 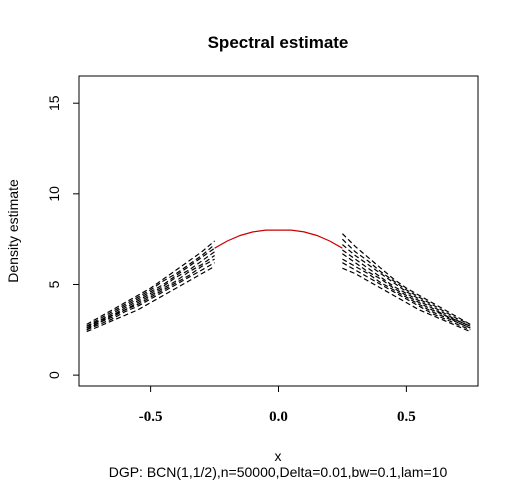 What do you see at coordinates (277, 405) in the screenshot?
I see `x-axis: -0.5 0.0 0.5` at bounding box center [277, 405].